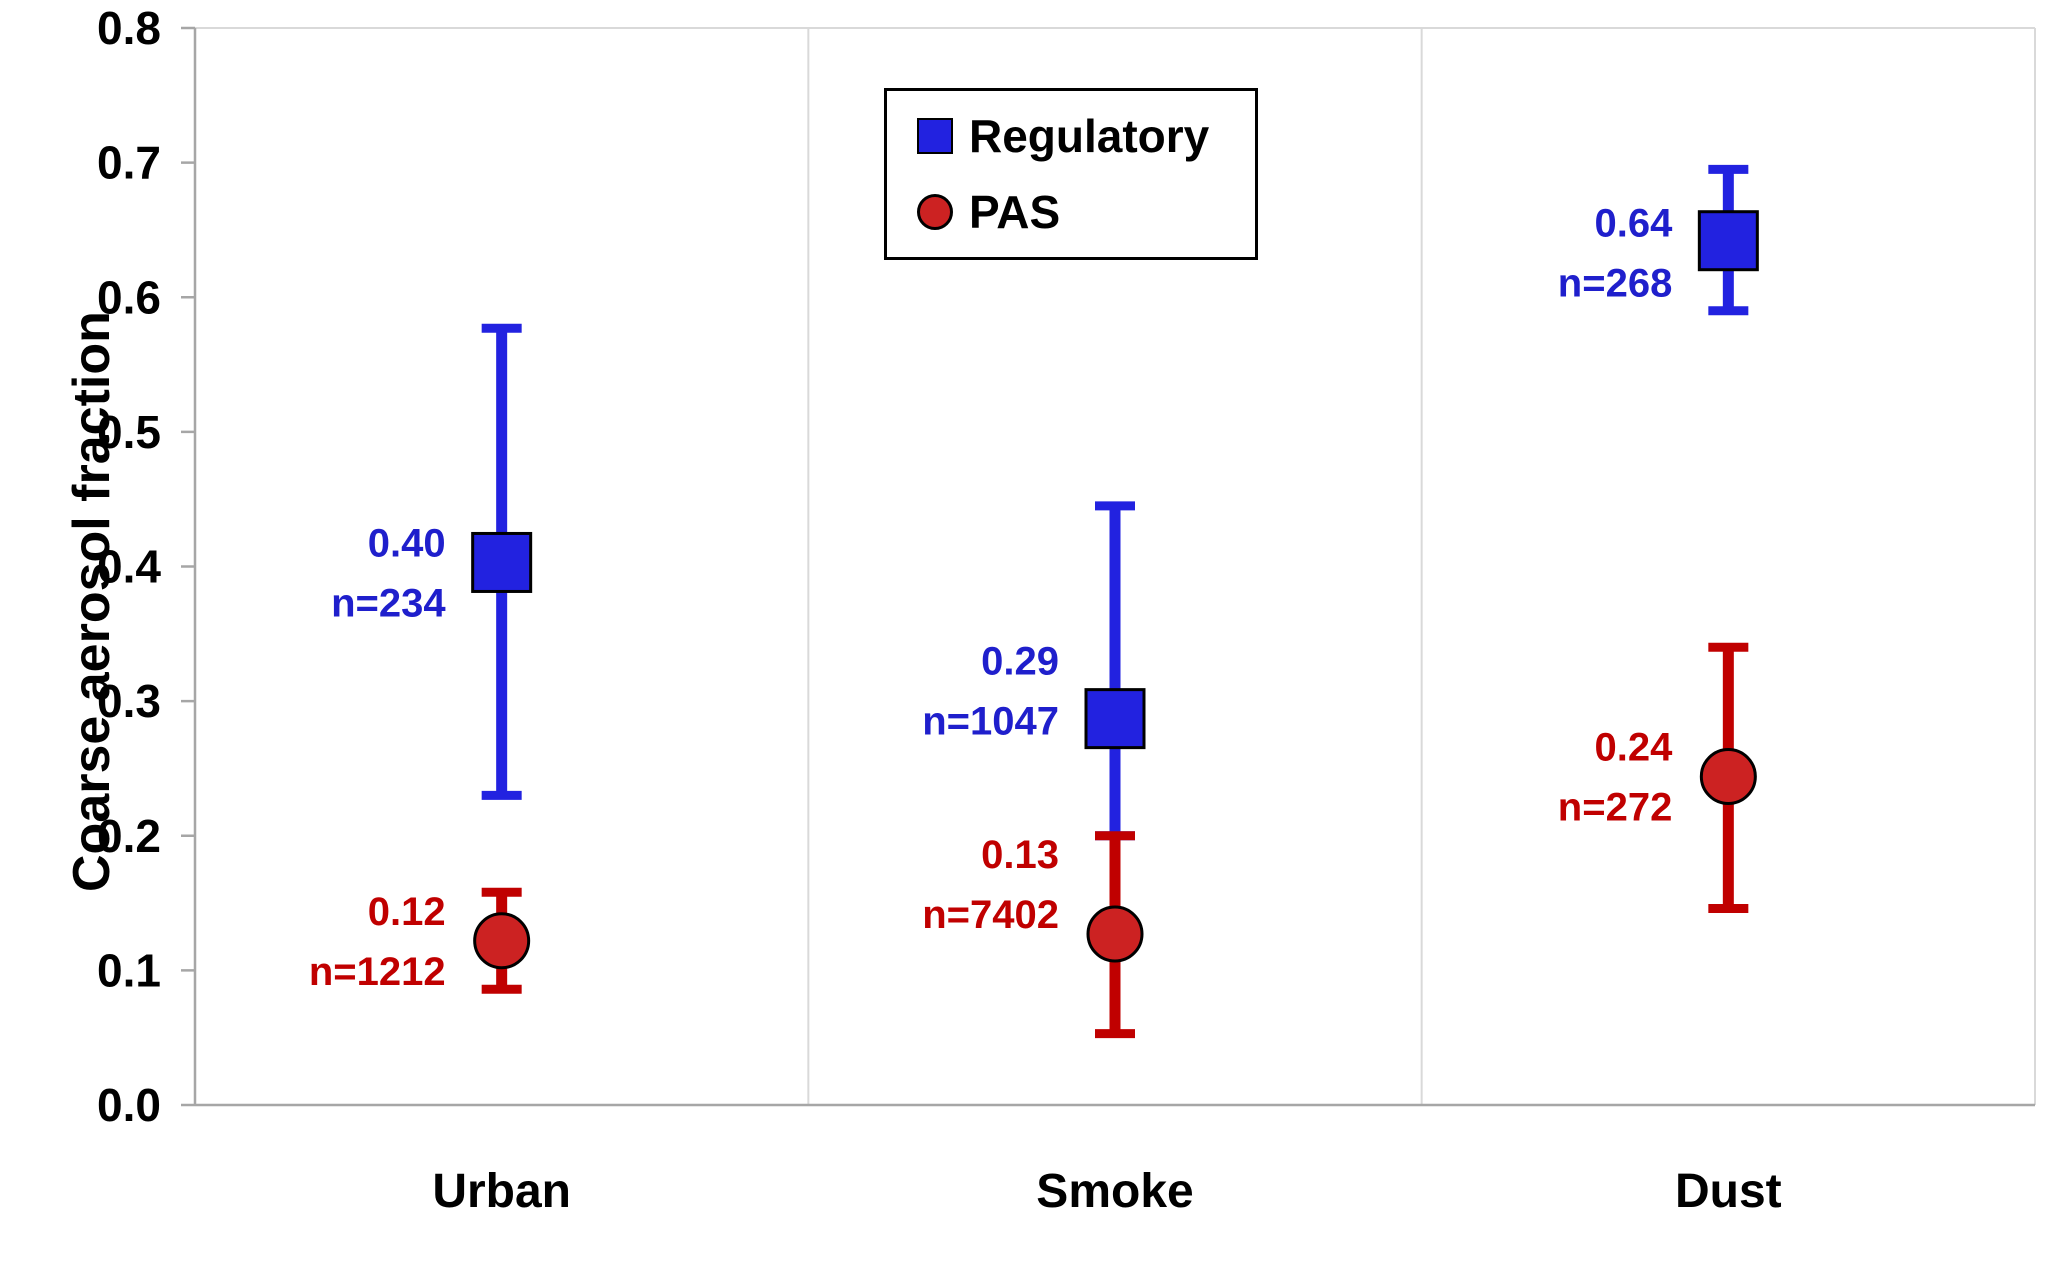 This screenshot has height=1262, width=2067. Describe the element at coordinates (1089, 136) in the screenshot. I see `legend-label-regulatory: Regulatory` at that location.